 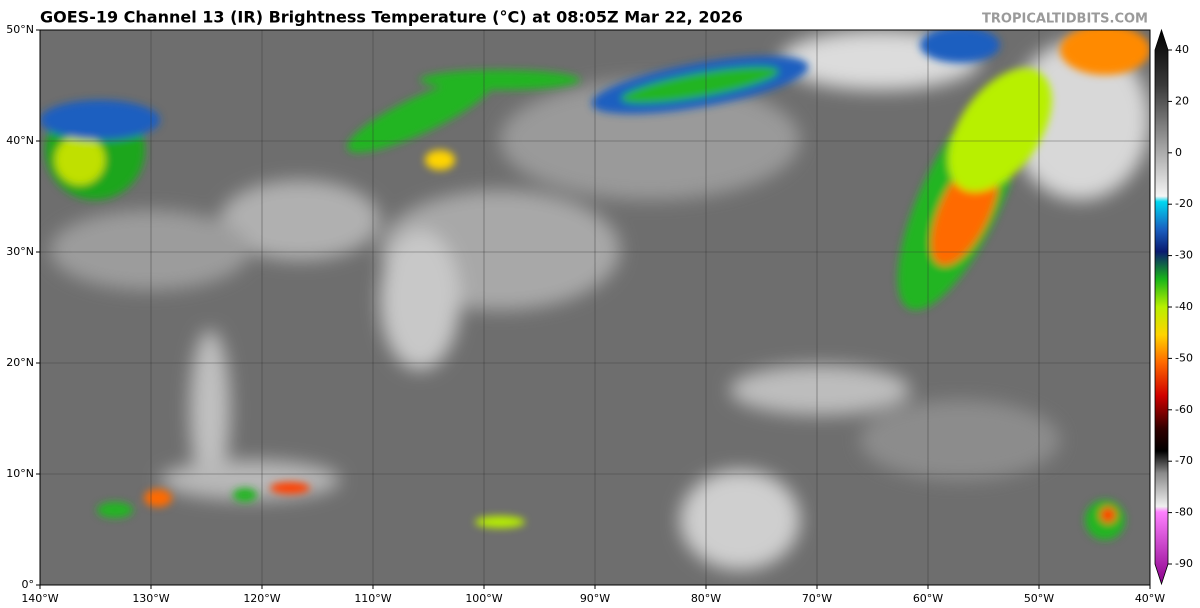 I want to click on y-tick-label: 40°N, so click(x=20, y=140).